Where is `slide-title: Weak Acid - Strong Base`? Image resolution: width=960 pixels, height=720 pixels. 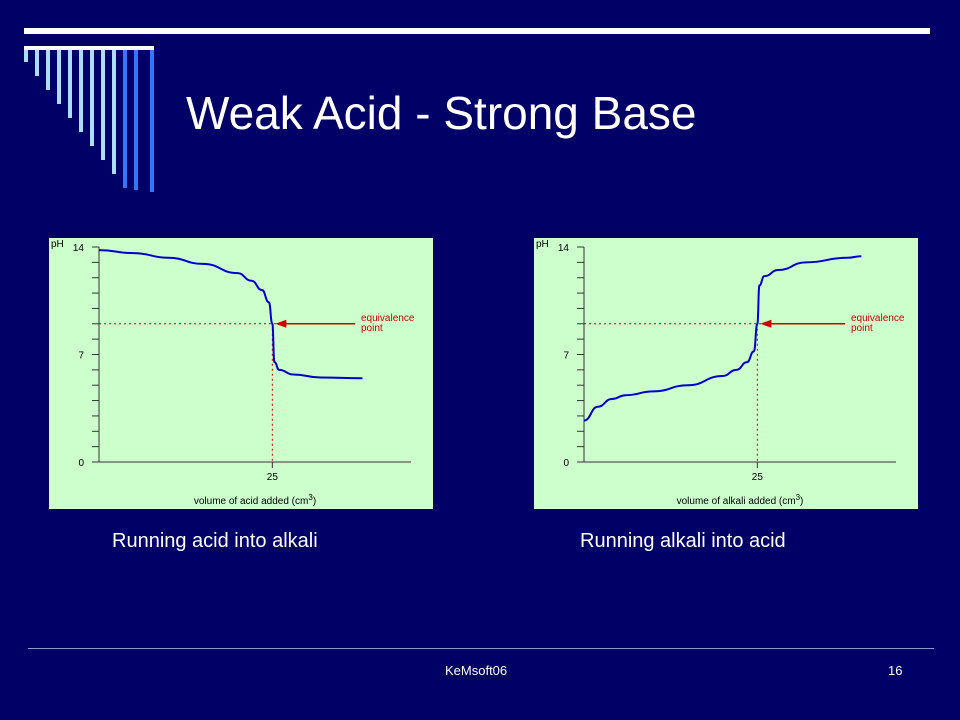 slide-title: Weak Acid - Strong Base is located at coordinates (441, 113).